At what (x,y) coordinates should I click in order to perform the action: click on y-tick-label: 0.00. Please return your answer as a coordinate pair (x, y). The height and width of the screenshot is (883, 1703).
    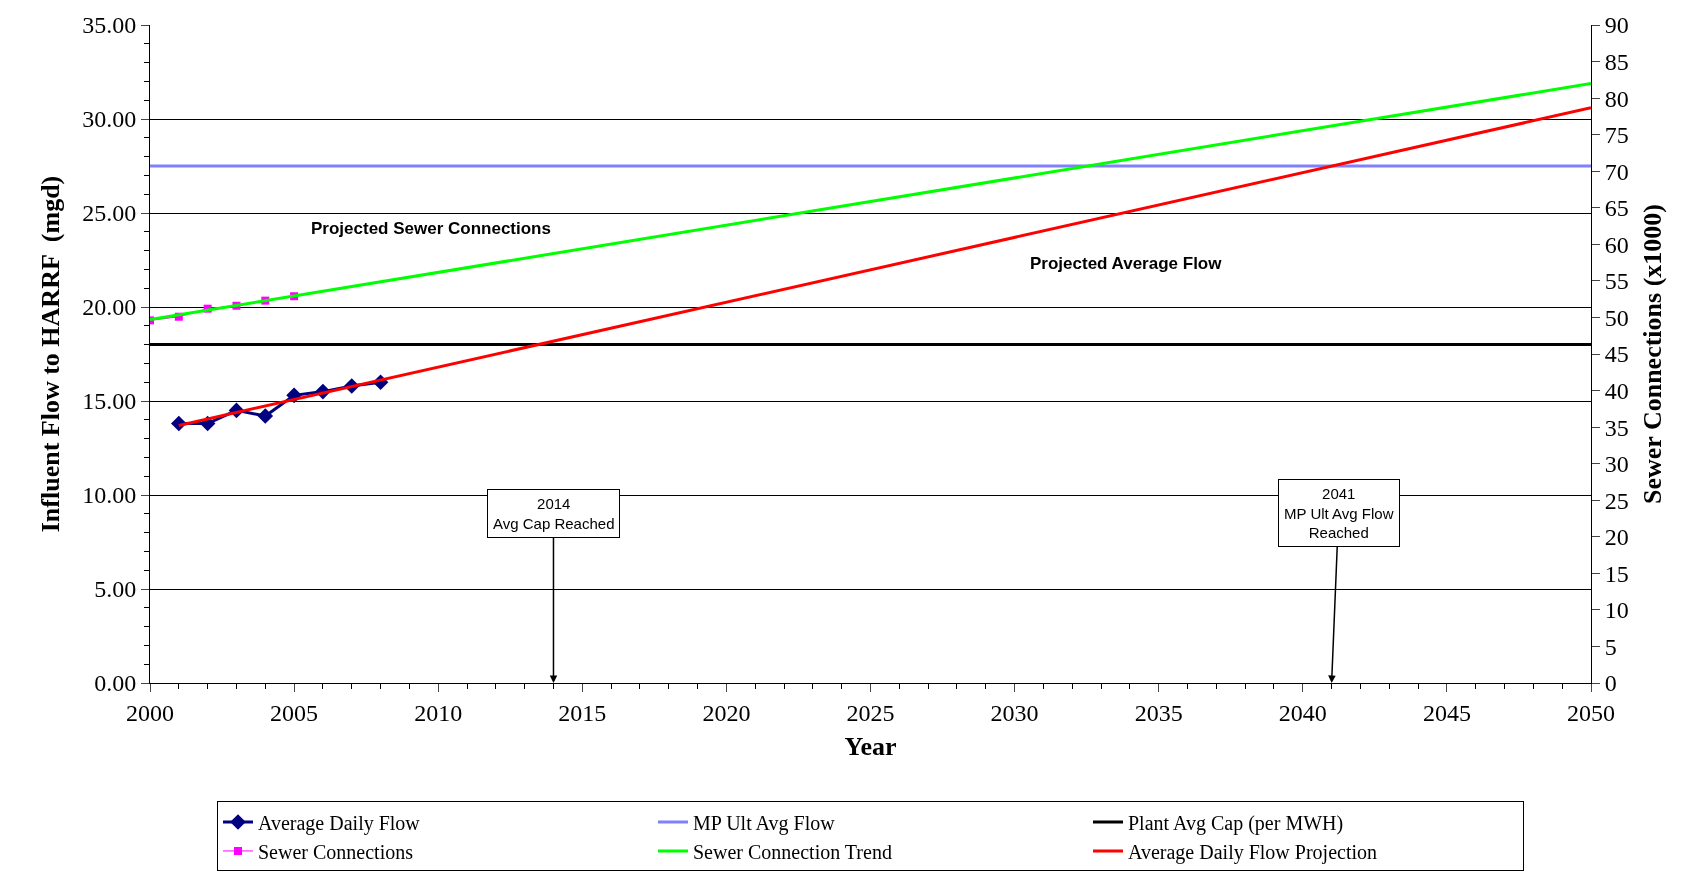
    Looking at the image, I should click on (115, 683).